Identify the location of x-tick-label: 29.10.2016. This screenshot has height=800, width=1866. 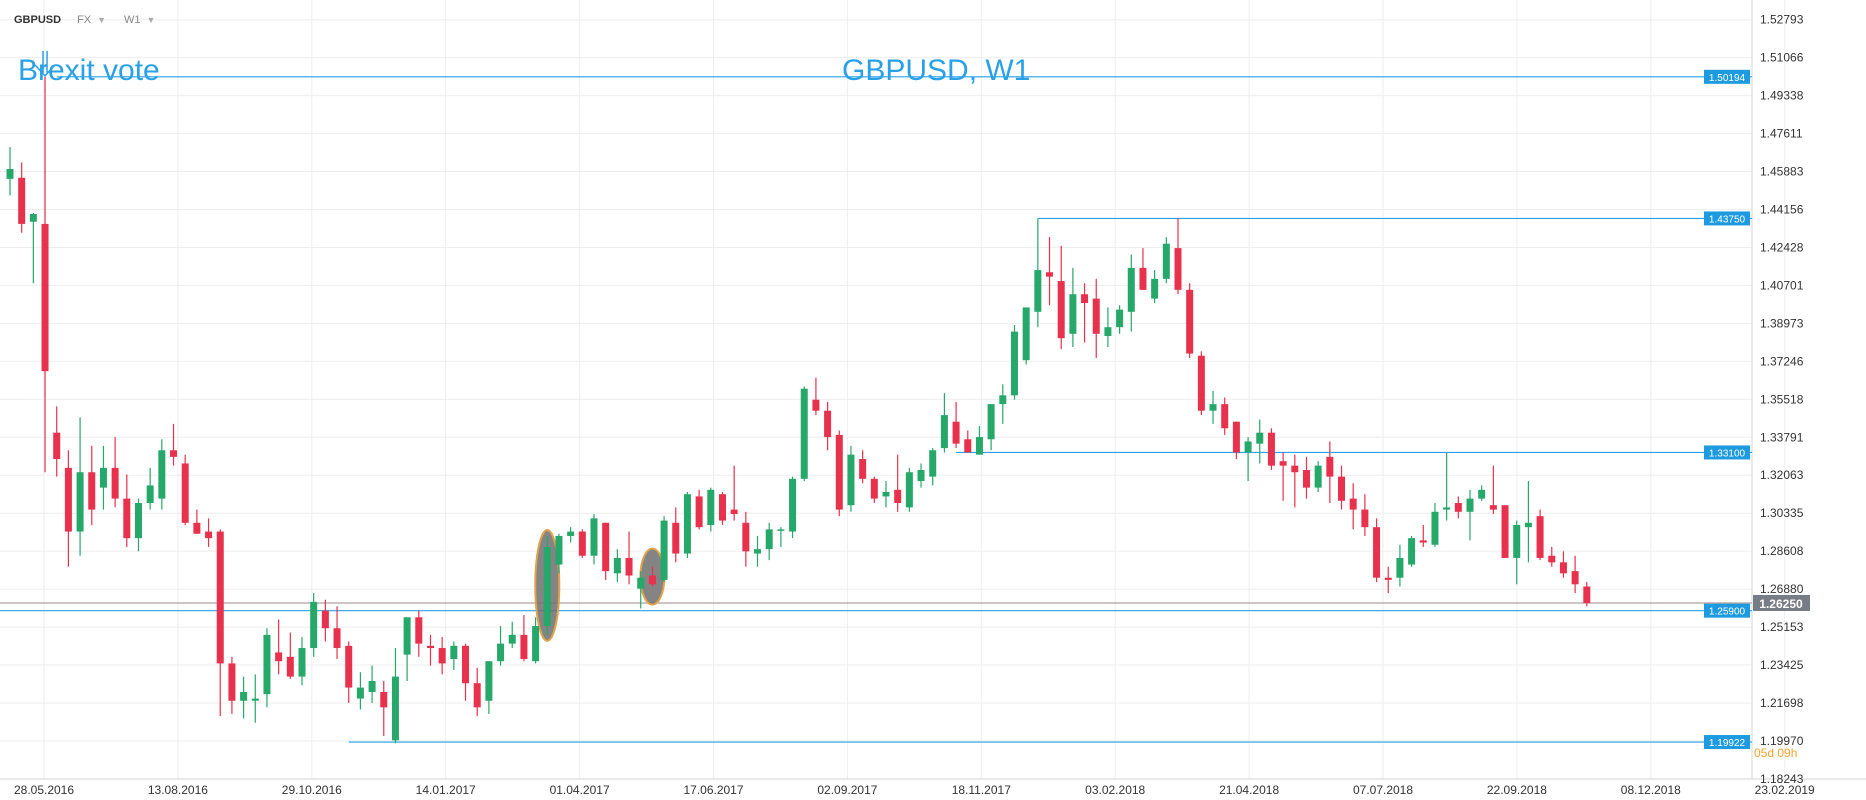
(312, 790).